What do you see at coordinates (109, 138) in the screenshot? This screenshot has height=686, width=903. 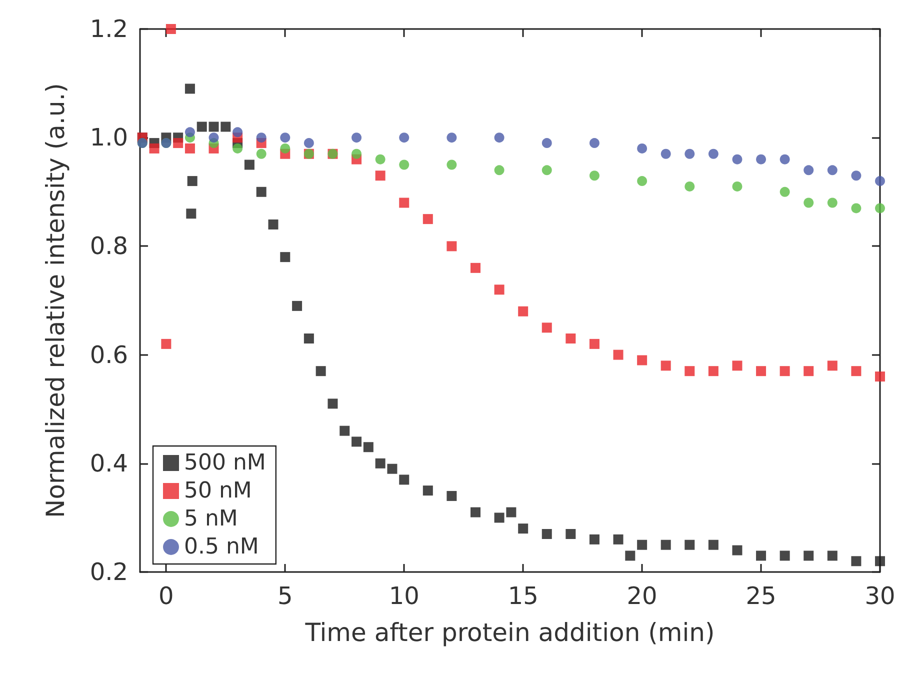 I see `y-tick-label: 1.0` at bounding box center [109, 138].